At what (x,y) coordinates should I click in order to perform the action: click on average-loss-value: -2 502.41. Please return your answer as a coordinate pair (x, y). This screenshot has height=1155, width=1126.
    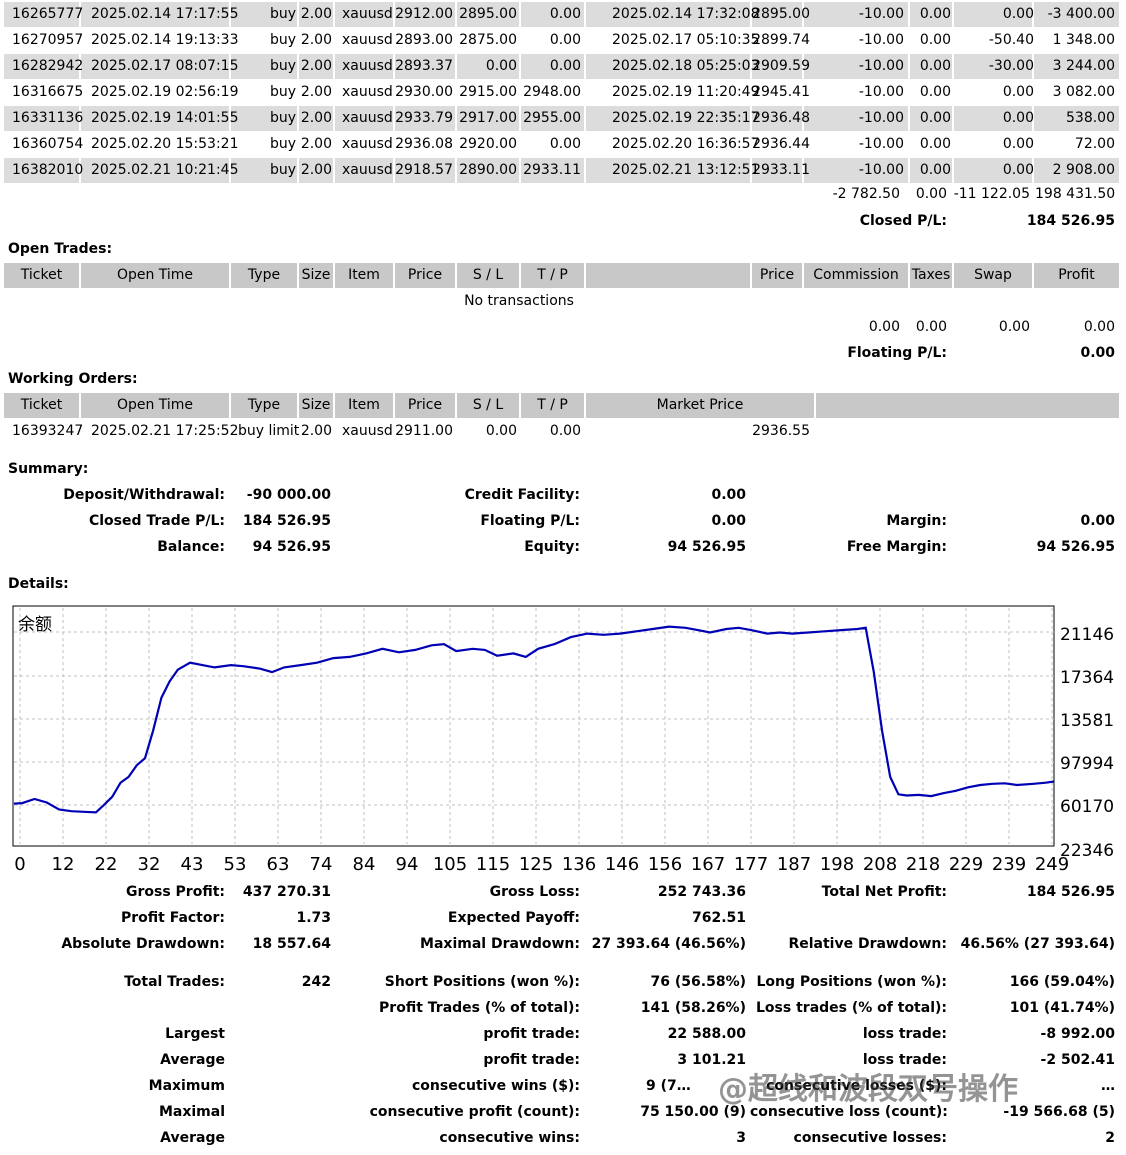
    Looking at the image, I should click on (1077, 1060).